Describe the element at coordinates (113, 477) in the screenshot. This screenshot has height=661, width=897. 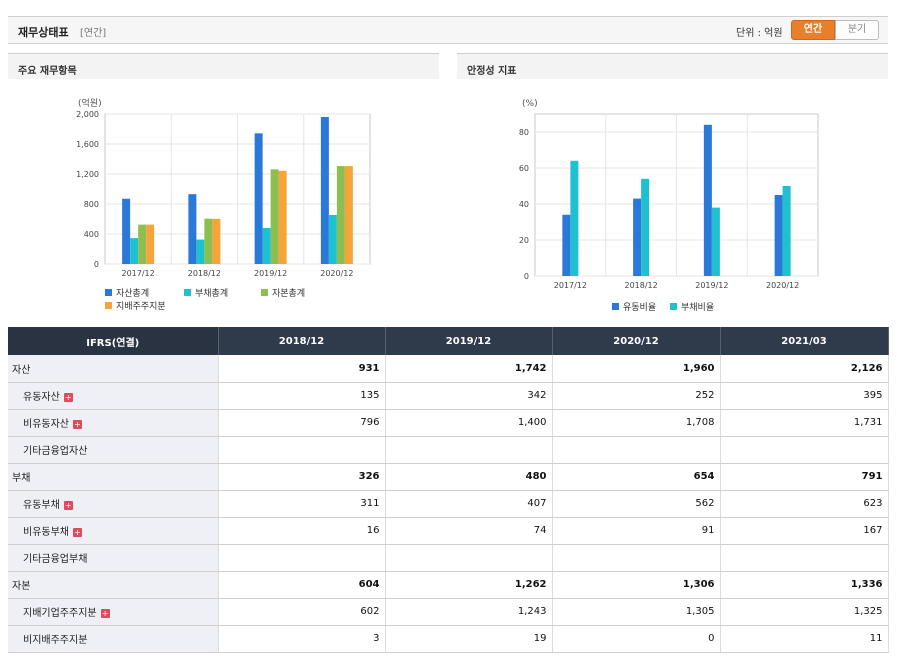
I see `row-label-cell: 부채` at that location.